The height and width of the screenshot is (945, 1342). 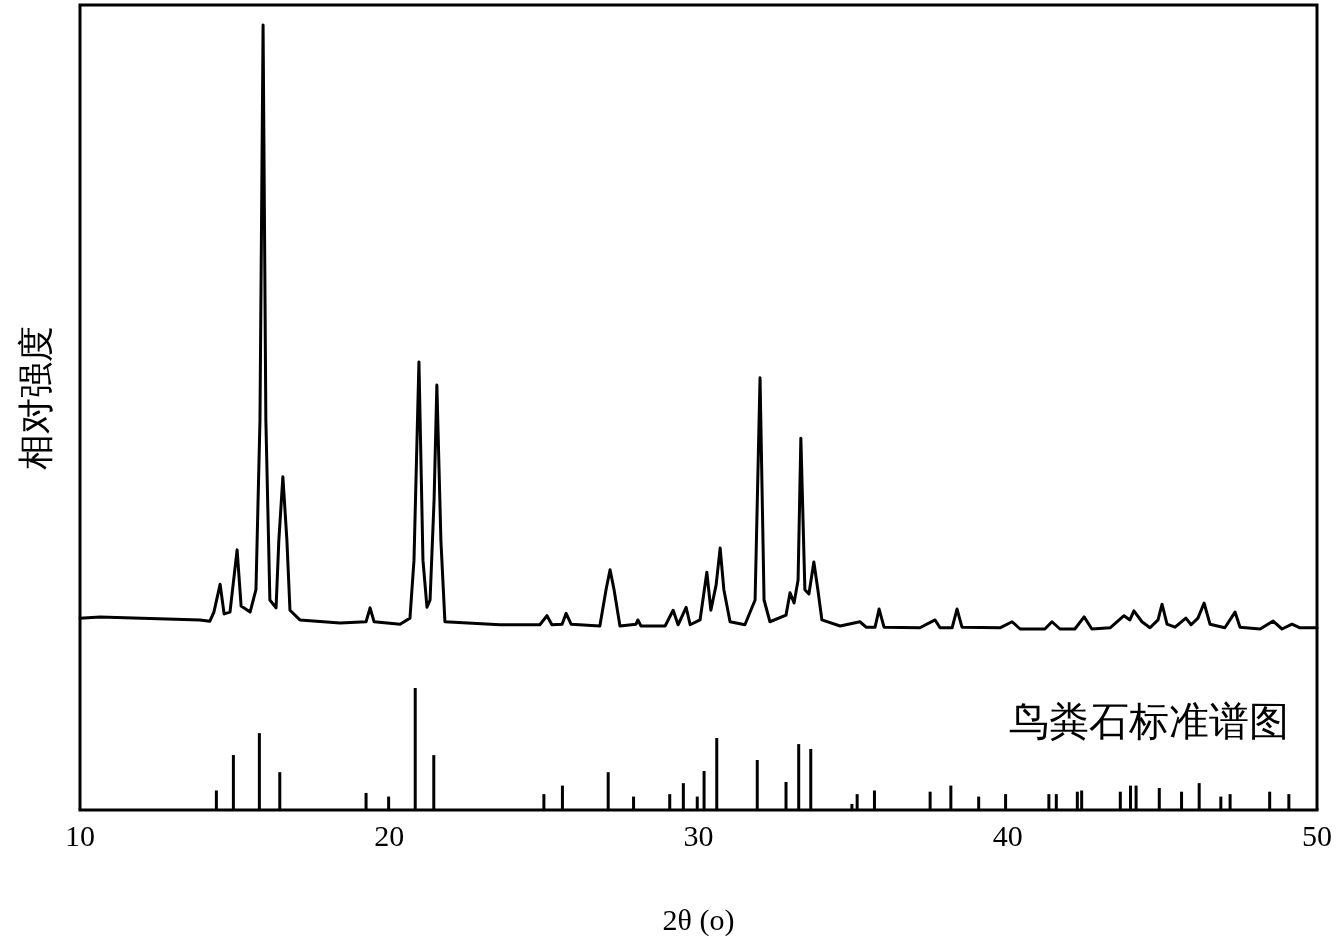 I want to click on x-tick-label: 30, so click(x=698, y=835).